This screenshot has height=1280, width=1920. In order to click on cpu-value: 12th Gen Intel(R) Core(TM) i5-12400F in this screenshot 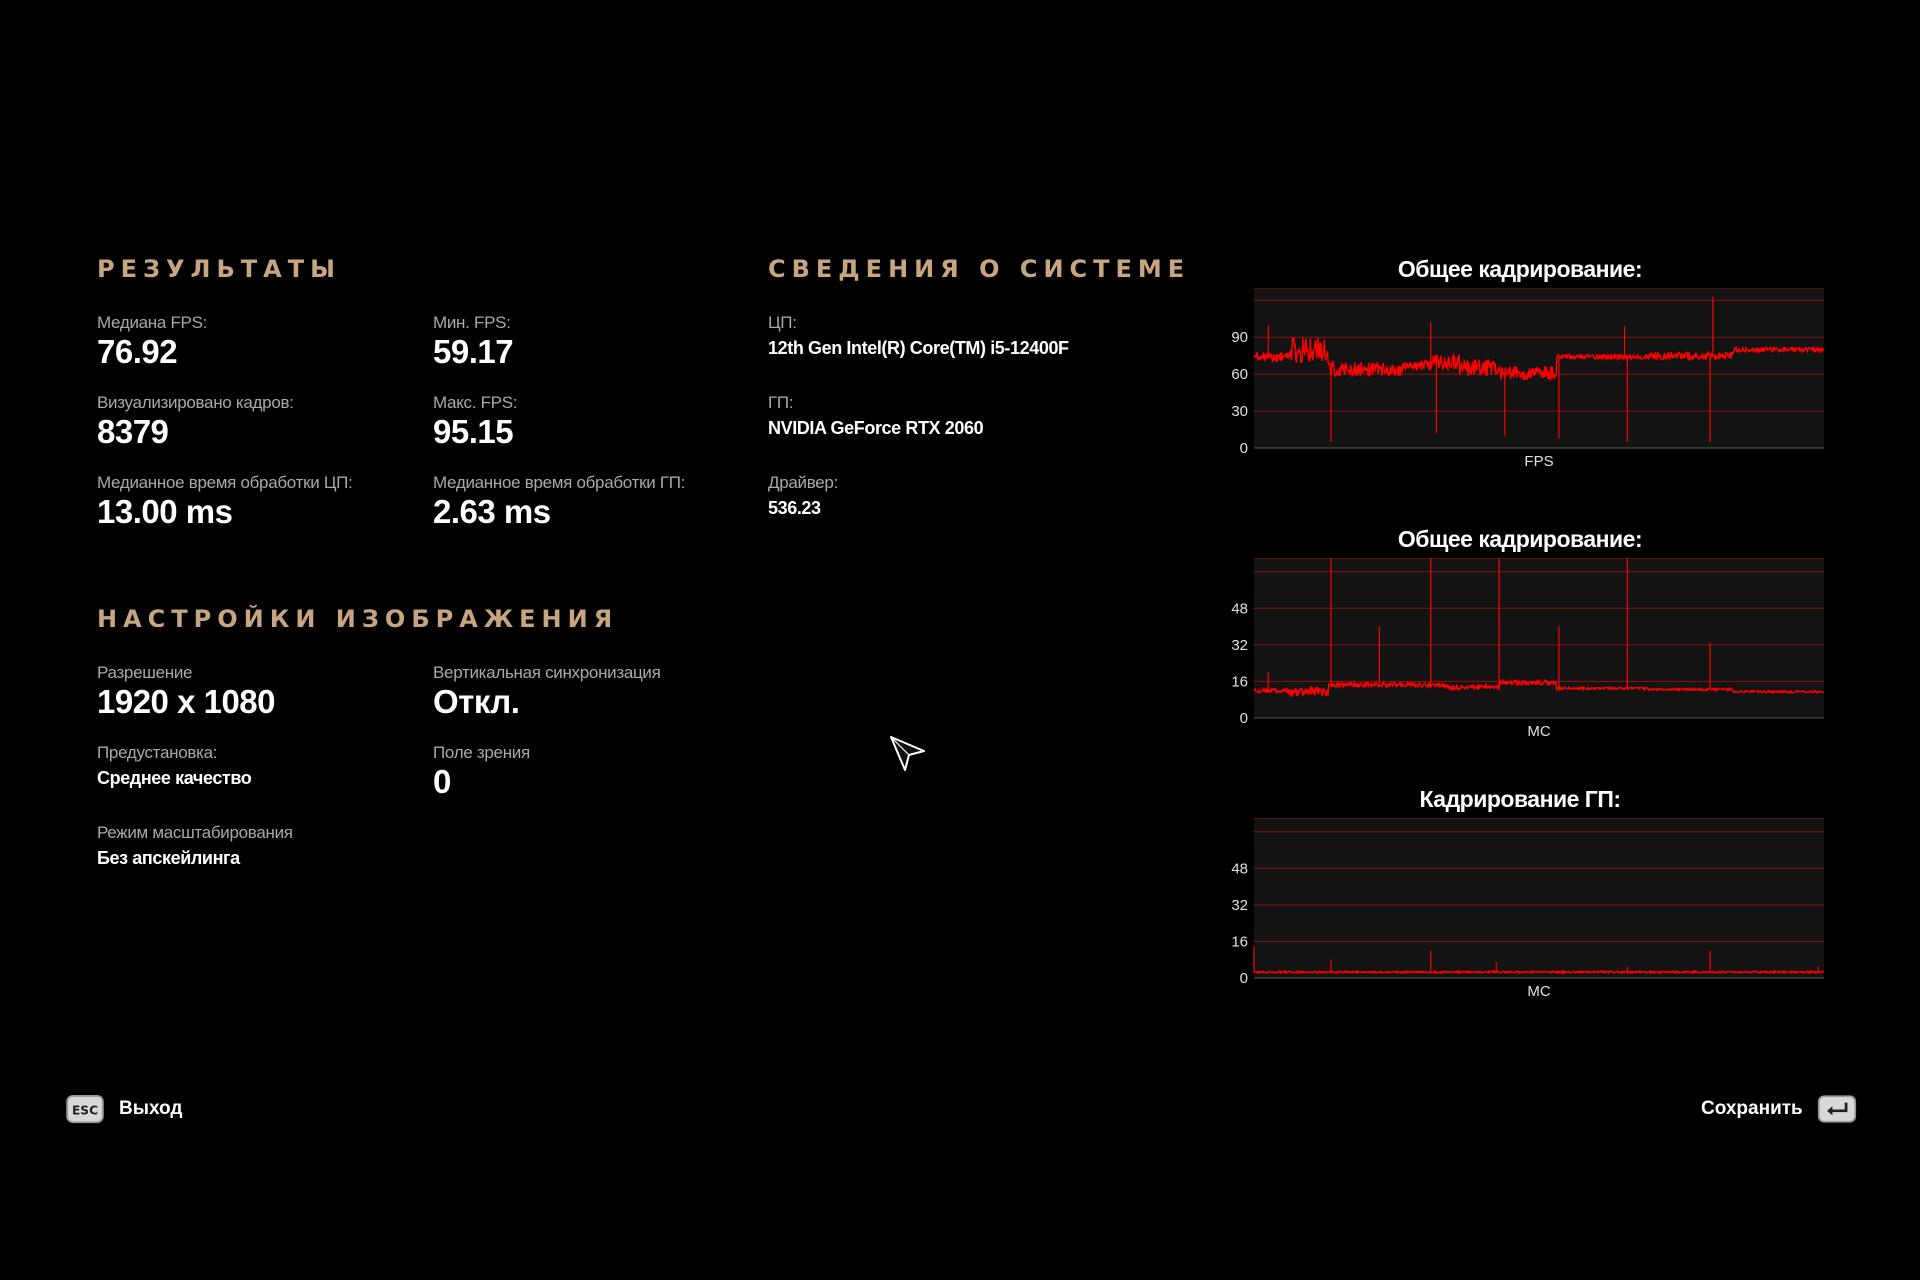, I will do `click(918, 348)`.